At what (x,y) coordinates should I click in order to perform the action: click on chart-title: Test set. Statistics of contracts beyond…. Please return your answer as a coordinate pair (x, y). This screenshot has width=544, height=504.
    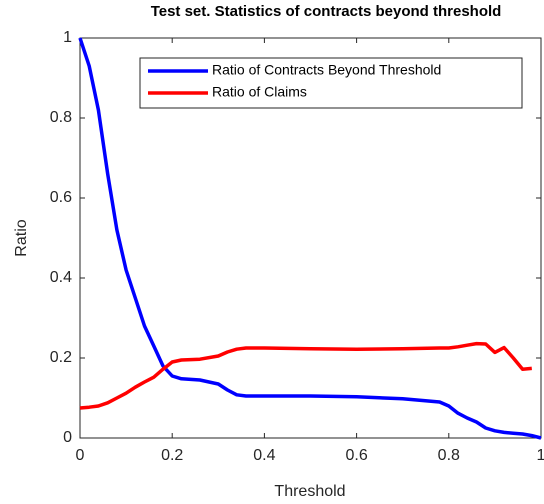
    Looking at the image, I should click on (326, 11).